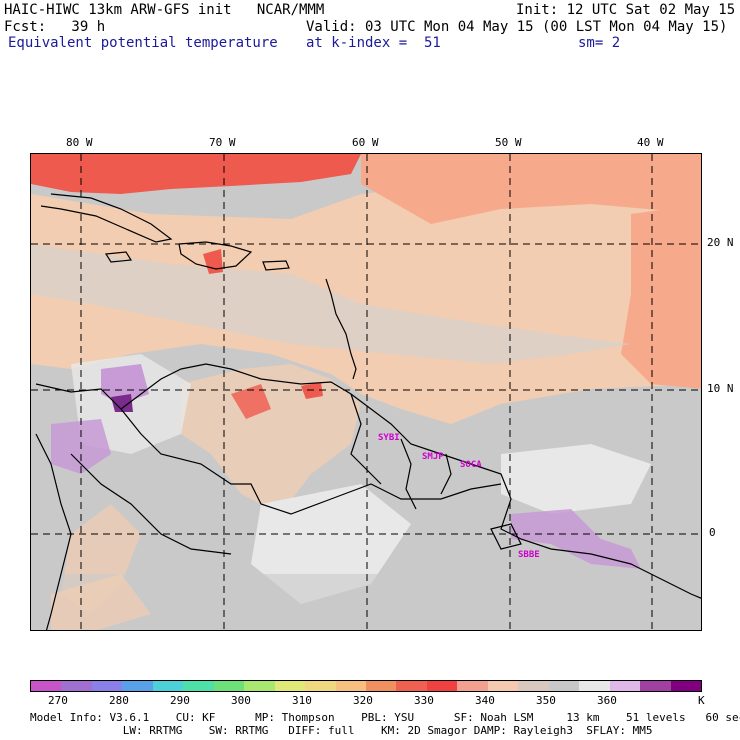 The width and height of the screenshot is (740, 740). Describe the element at coordinates (576, 479) in the screenshot. I see `shade-light-amazon` at that location.